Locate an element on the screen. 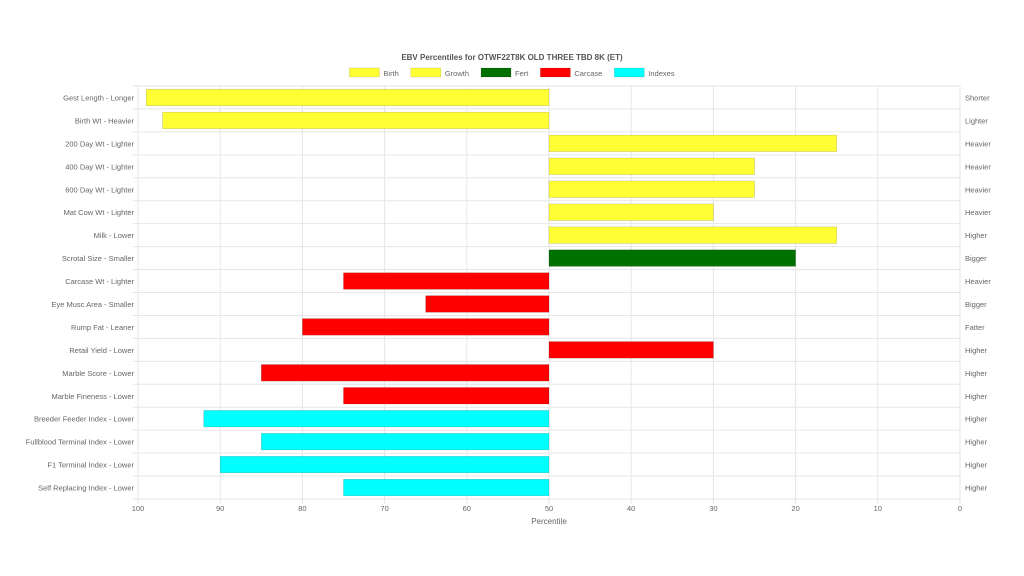 Image resolution: width=1024 pixels, height=576 pixels. direction-label: Lighter is located at coordinates (976, 120).